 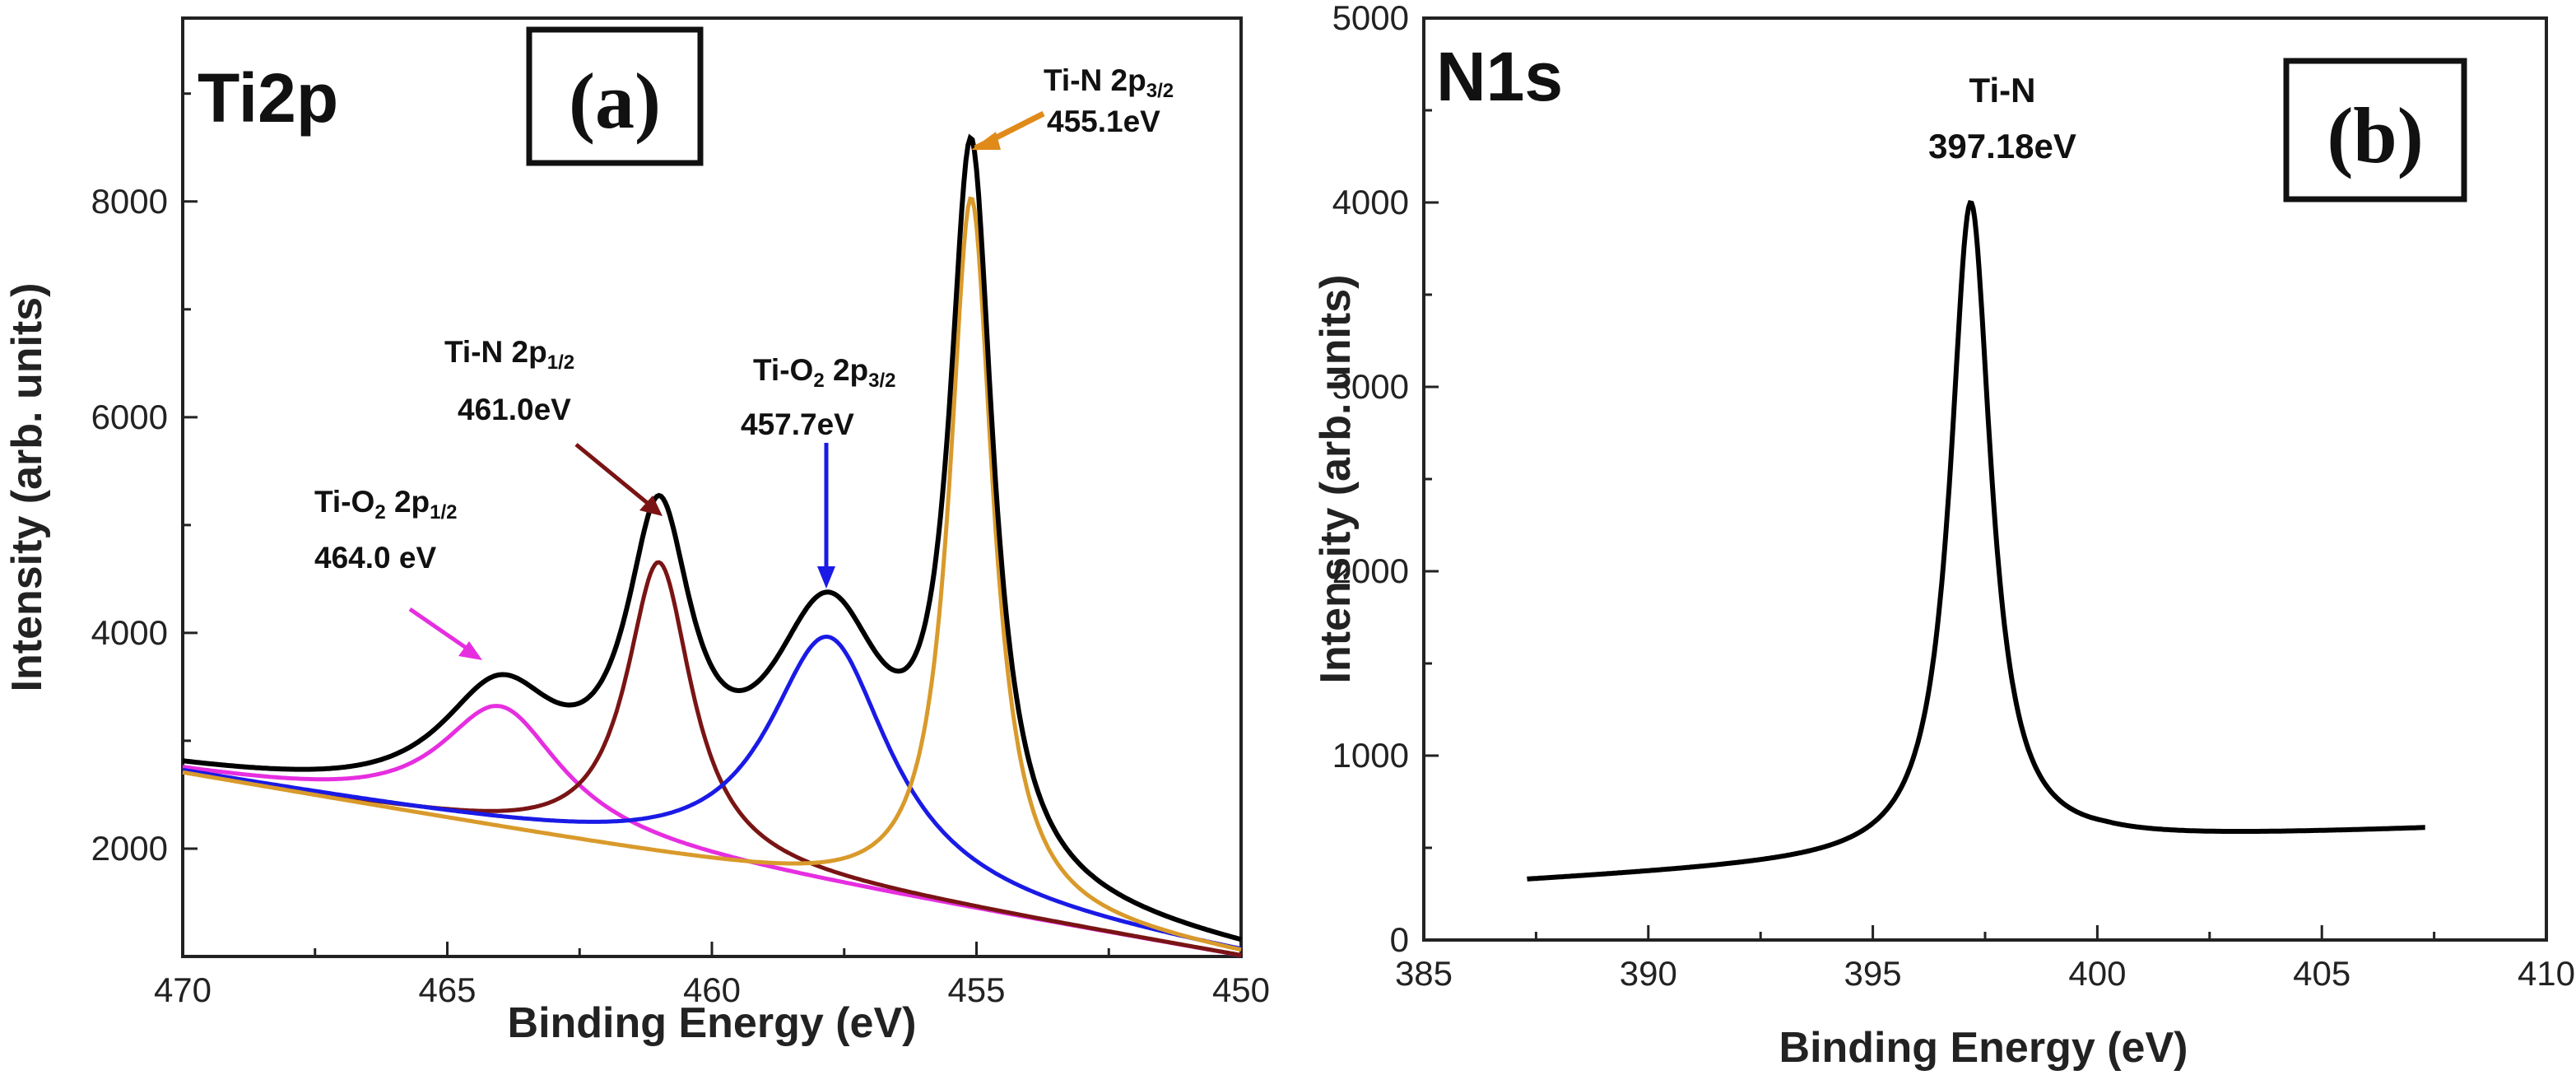 What do you see at coordinates (1336, 479) in the screenshot?
I see `panel-b-ylabel: Intensity (arb. units)` at bounding box center [1336, 479].